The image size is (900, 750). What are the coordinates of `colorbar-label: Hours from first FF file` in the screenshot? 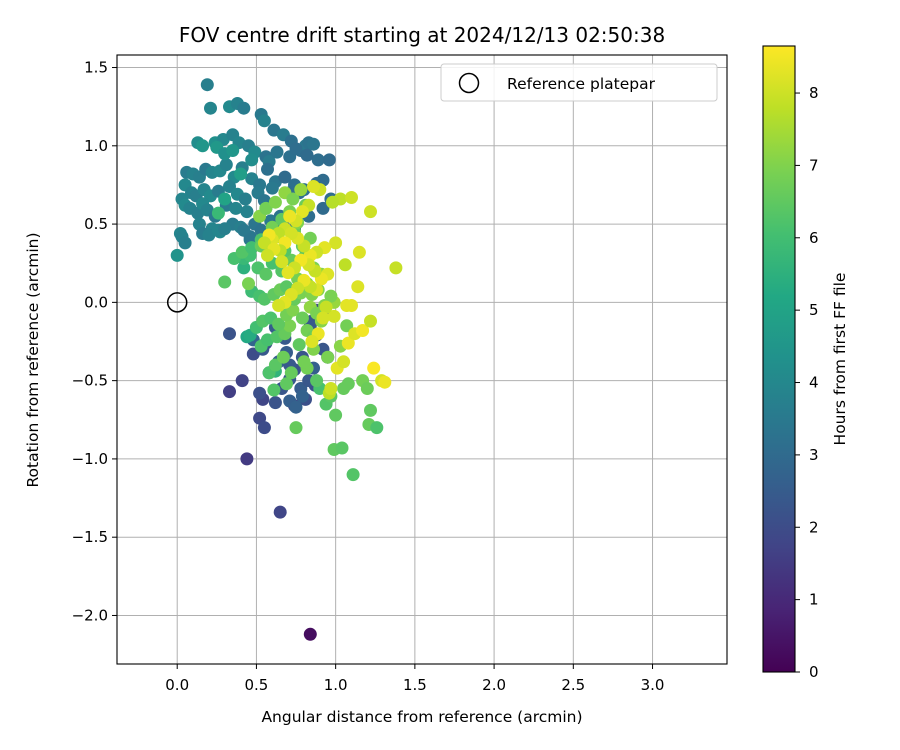 It's located at (840, 359).